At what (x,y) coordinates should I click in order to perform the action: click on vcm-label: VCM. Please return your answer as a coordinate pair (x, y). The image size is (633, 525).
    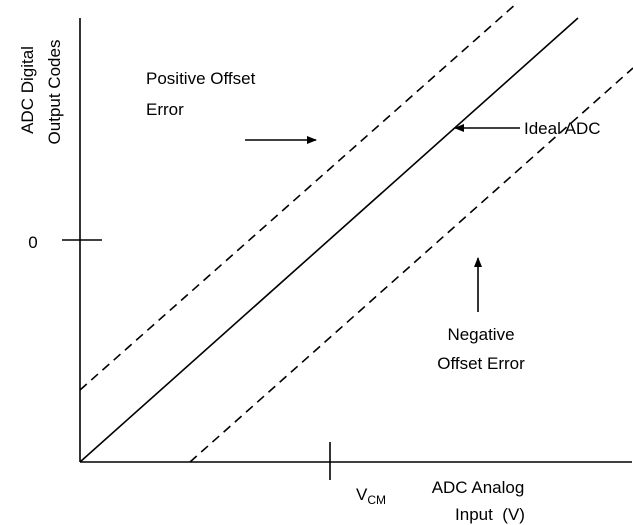
    Looking at the image, I should click on (371, 496).